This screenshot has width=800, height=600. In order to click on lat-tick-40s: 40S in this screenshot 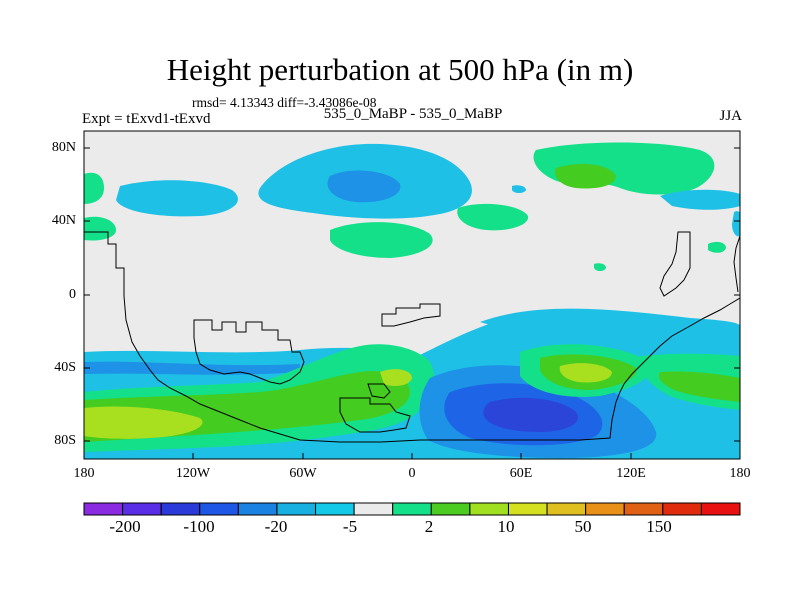, I will do `click(65, 367)`.